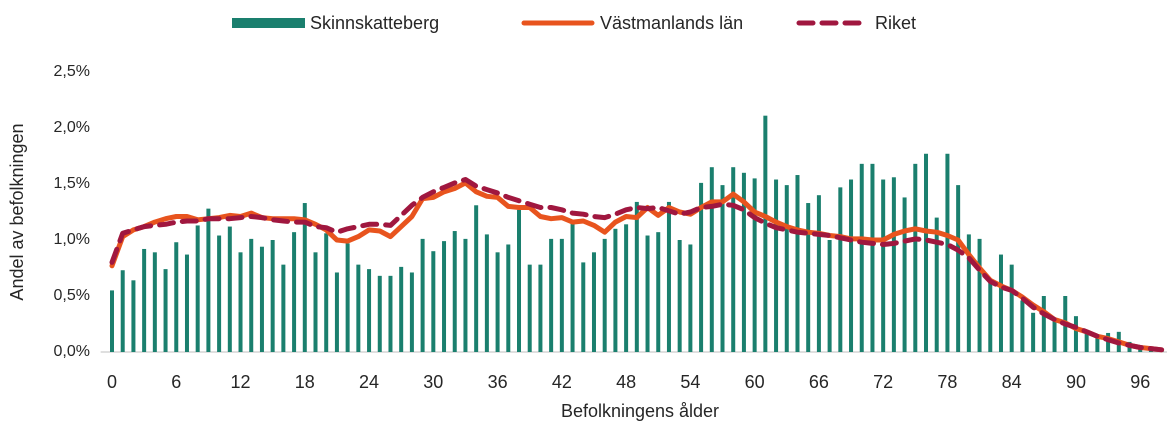  I want to click on x-tick-label: 36, so click(498, 382).